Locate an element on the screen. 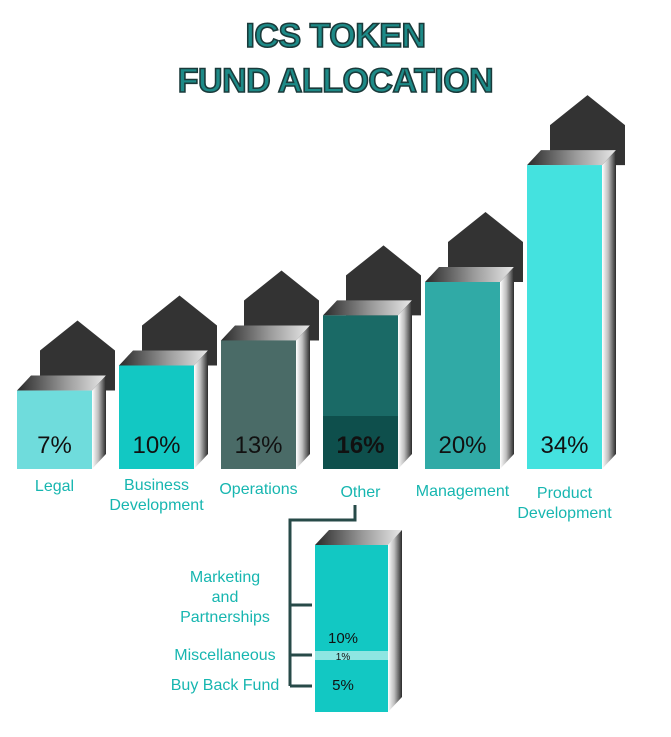  category-label-0: Legal is located at coordinates (54, 486).